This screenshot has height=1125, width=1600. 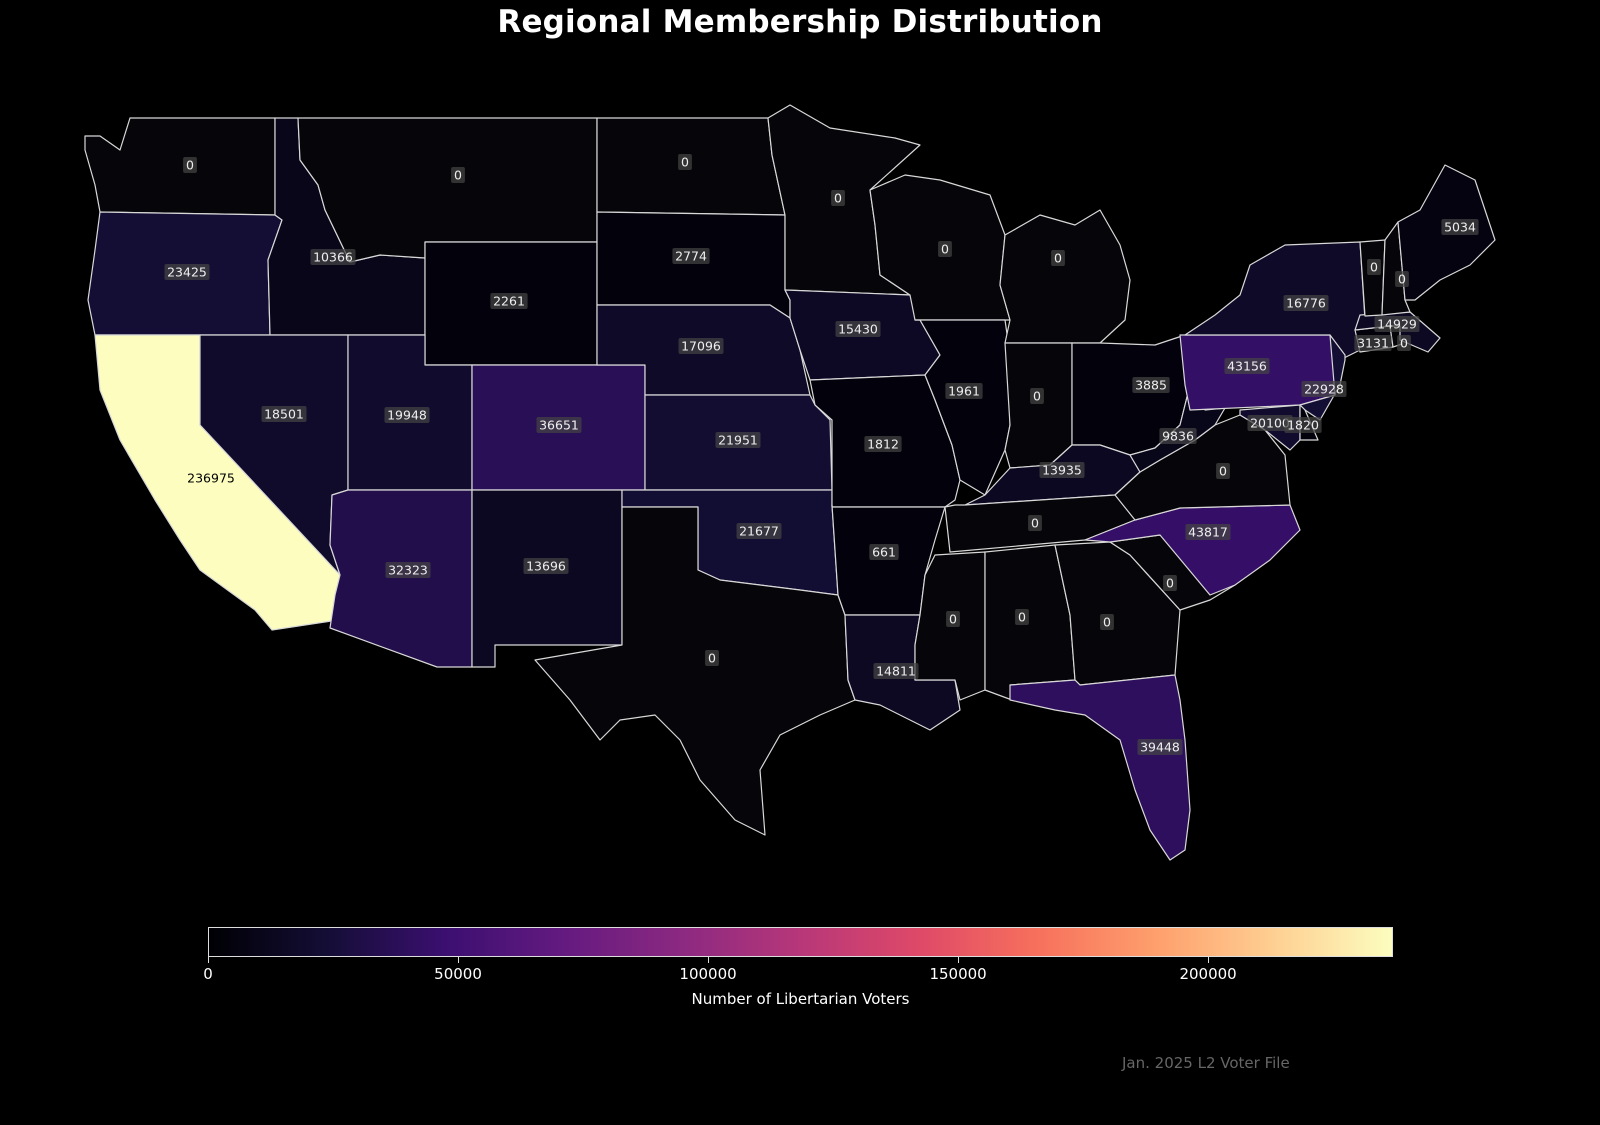 I want to click on svg-text: 1812, so click(x=883, y=444).